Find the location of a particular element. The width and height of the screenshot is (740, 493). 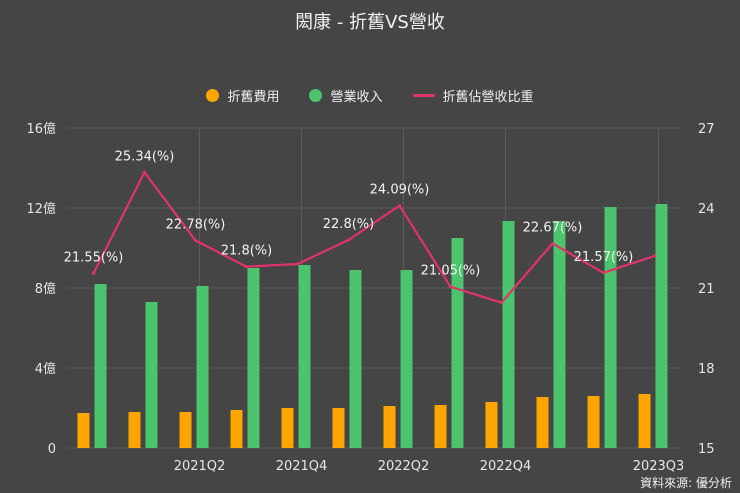

chart-title: 閎康 - 折舊VS營收 is located at coordinates (370, 22).